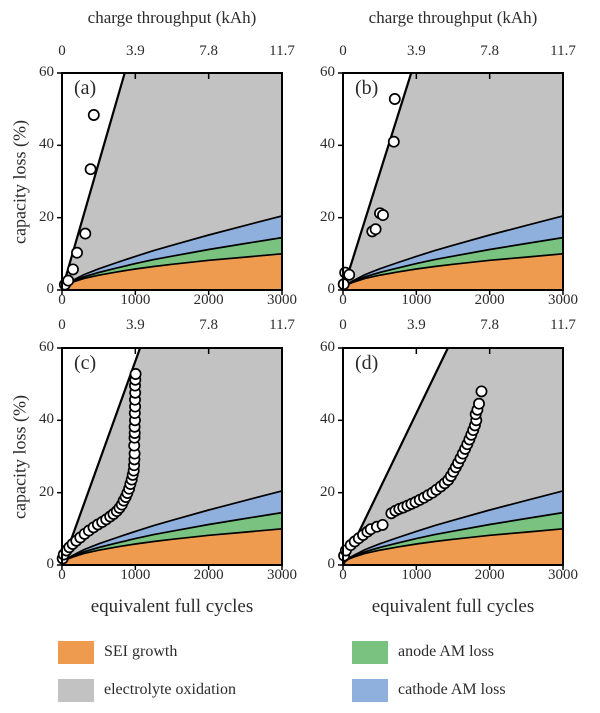  What do you see at coordinates (170, 689) in the screenshot?
I see `legend-label-electrolyte: electrolyte oxidation` at bounding box center [170, 689].